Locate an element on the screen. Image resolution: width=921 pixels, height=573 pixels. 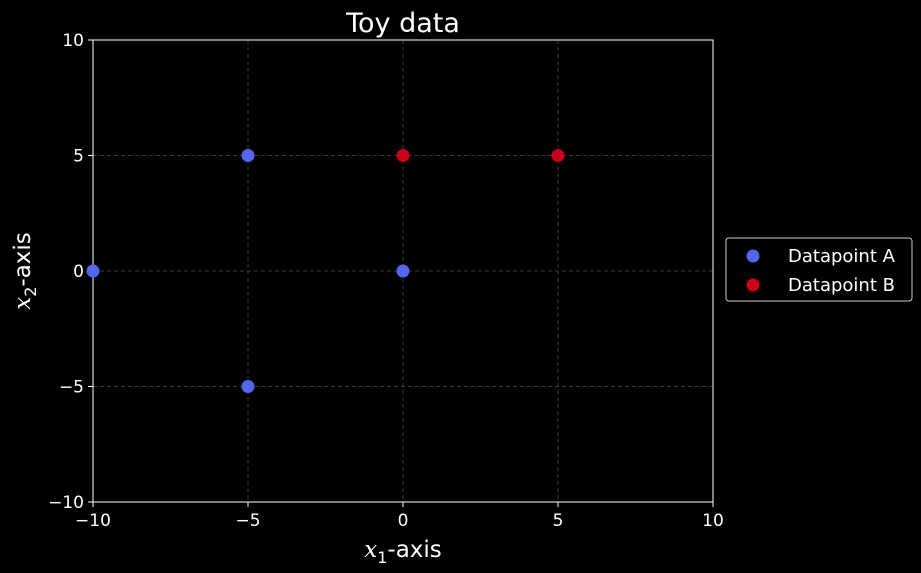
chart-title: Toy data is located at coordinates (402, 23).